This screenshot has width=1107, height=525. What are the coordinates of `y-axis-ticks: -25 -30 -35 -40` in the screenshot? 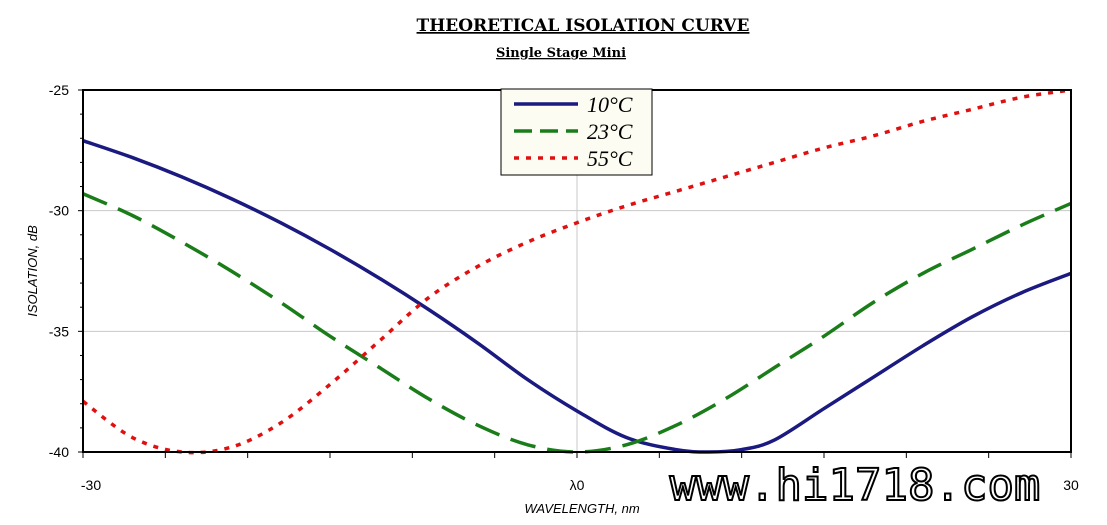 It's located at (66, 271).